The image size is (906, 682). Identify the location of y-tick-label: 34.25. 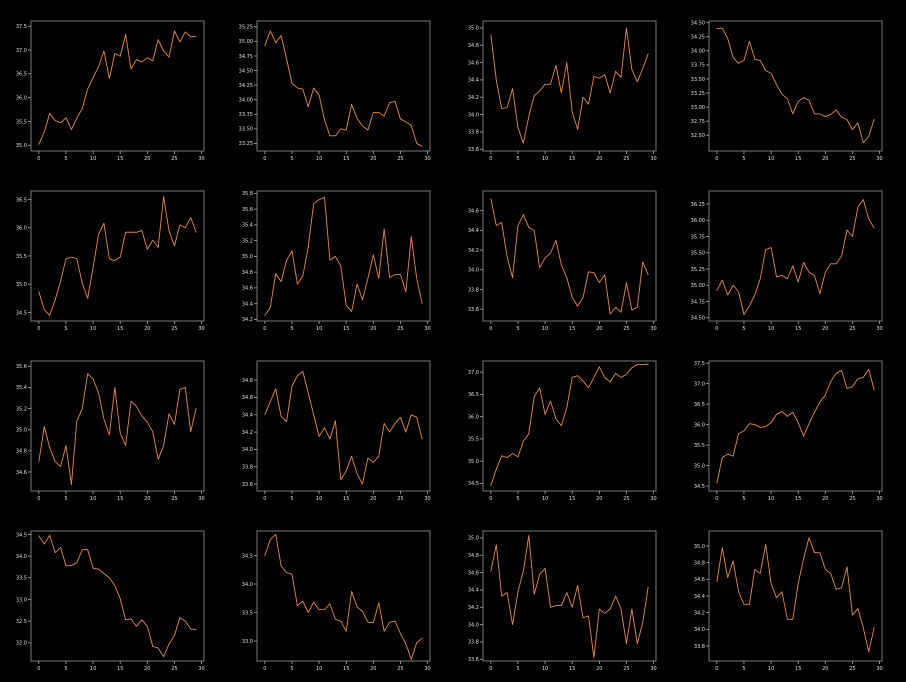
(698, 38).